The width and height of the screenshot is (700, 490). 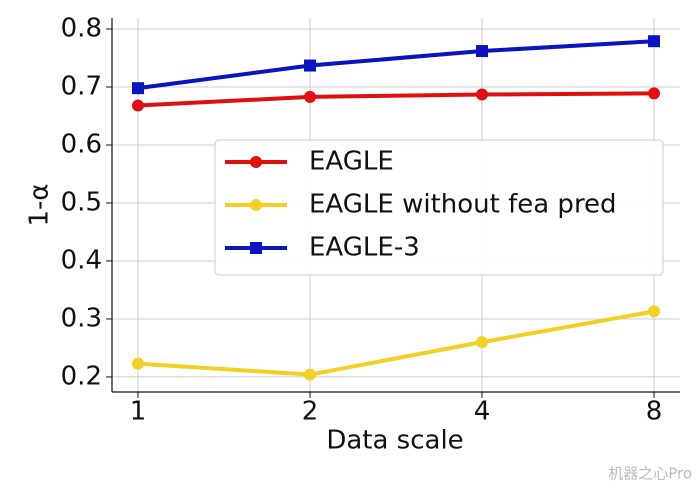 What do you see at coordinates (81, 87) in the screenshot?
I see `y-tick-label: 0.7` at bounding box center [81, 87].